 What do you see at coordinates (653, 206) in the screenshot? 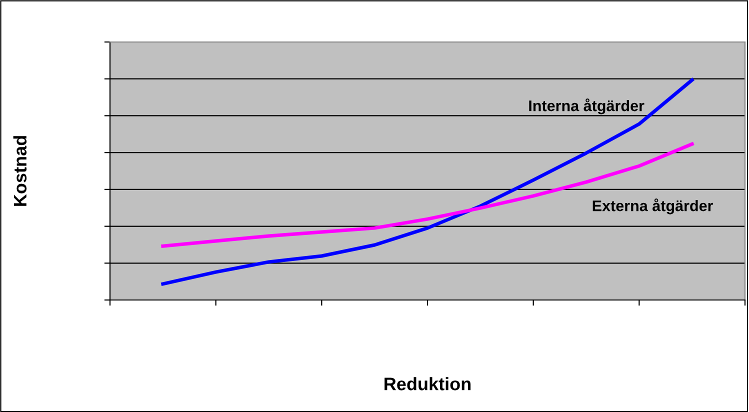
I see `series-label: Externa åtgärder` at bounding box center [653, 206].